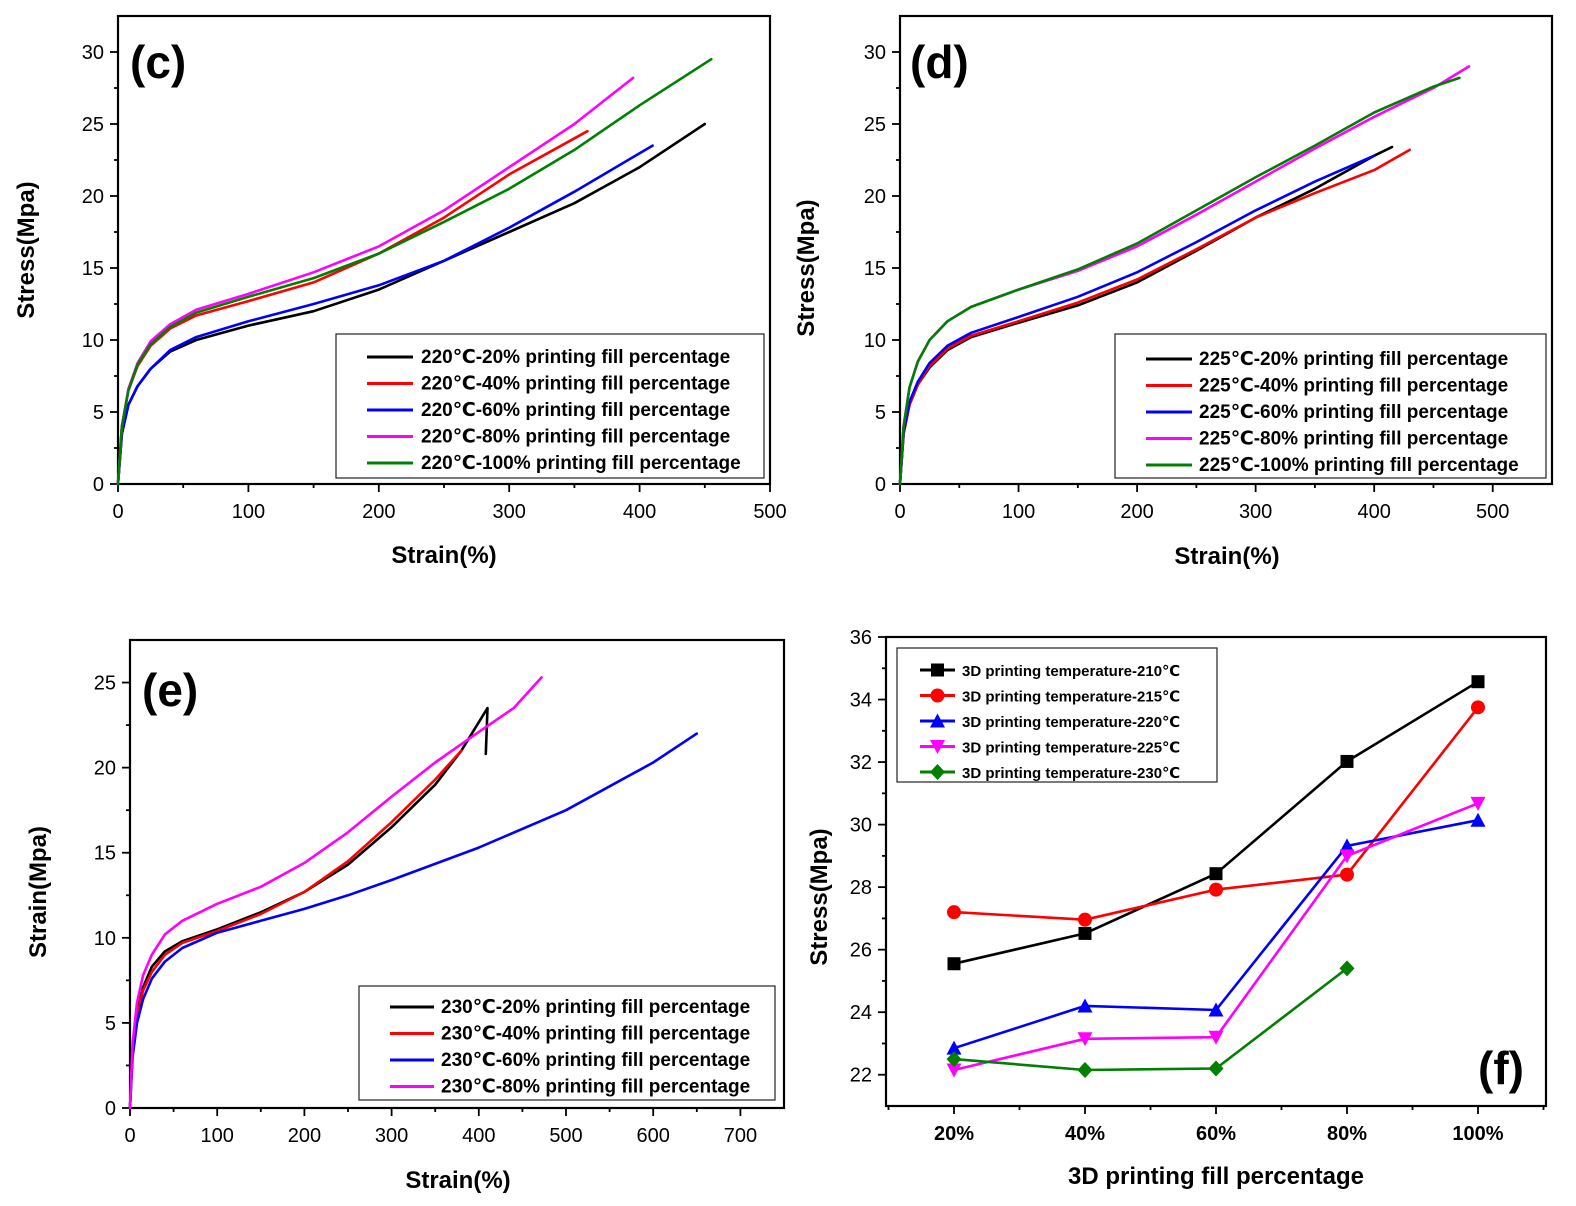 This screenshot has width=1576, height=1206. I want to click on y-axis-title: Strain(Mpa), so click(38, 892).